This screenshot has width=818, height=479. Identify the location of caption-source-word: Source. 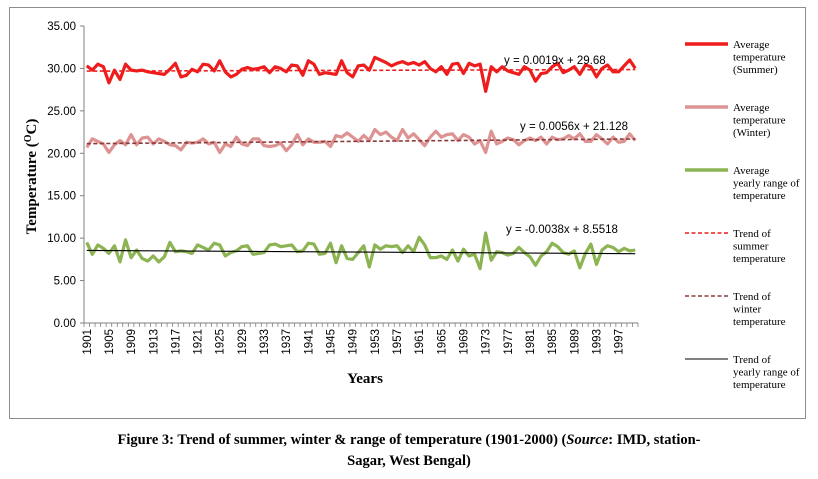
(587, 440).